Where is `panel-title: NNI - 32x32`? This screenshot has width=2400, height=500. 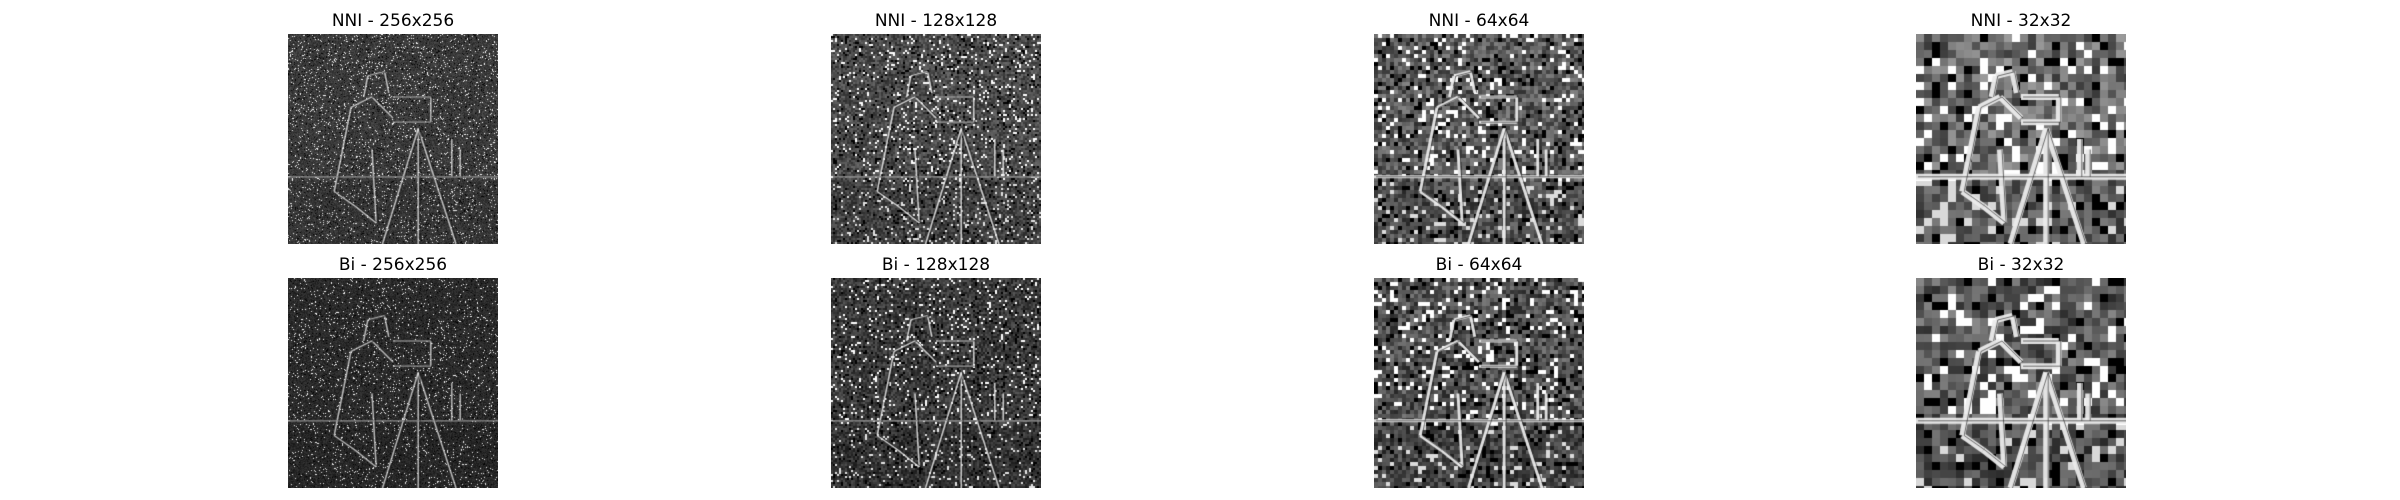
panel-title: NNI - 32x32 is located at coordinates (2021, 21).